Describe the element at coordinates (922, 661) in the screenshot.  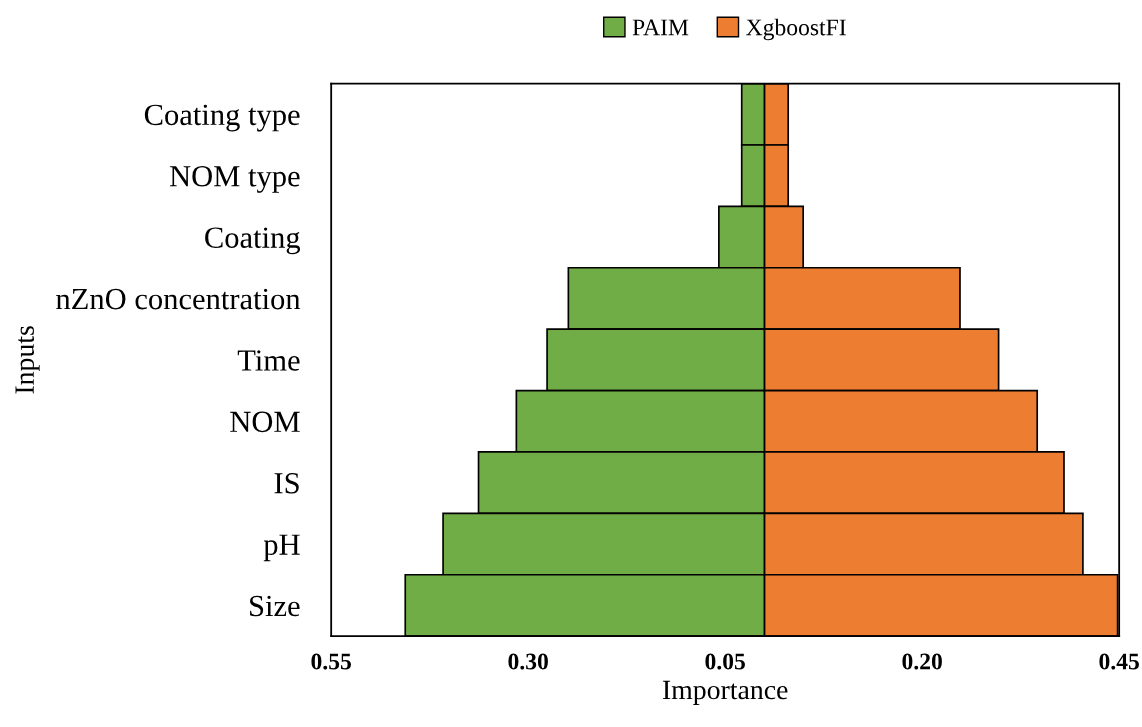
I see `x-tick-label: 0.20` at that location.